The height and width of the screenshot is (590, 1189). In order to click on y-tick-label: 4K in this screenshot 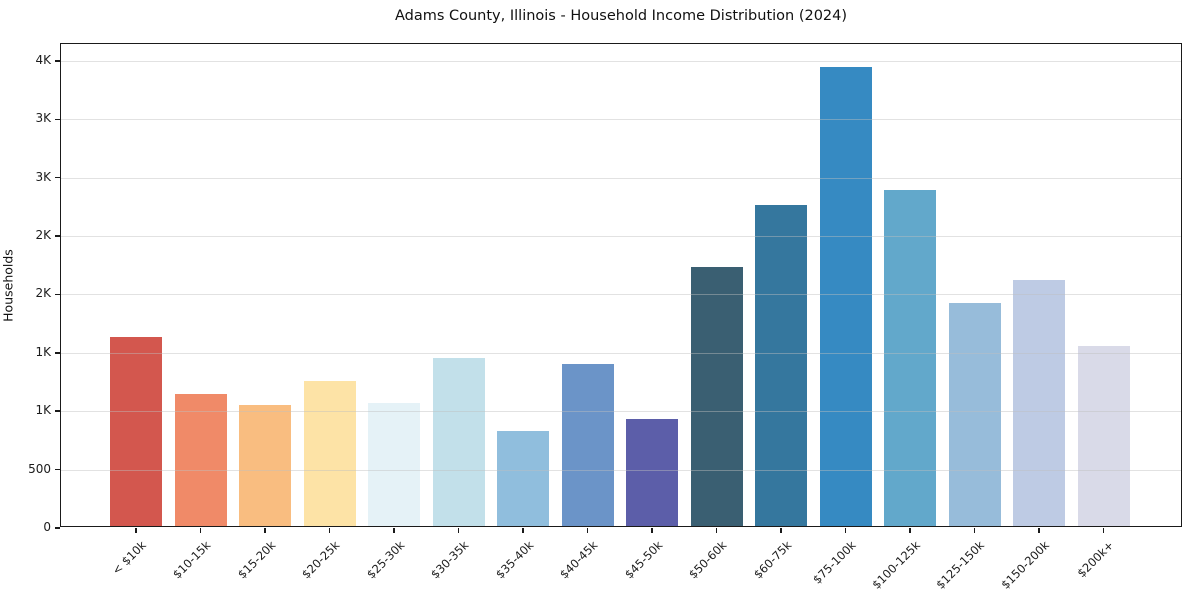, I will do `click(43, 59)`.